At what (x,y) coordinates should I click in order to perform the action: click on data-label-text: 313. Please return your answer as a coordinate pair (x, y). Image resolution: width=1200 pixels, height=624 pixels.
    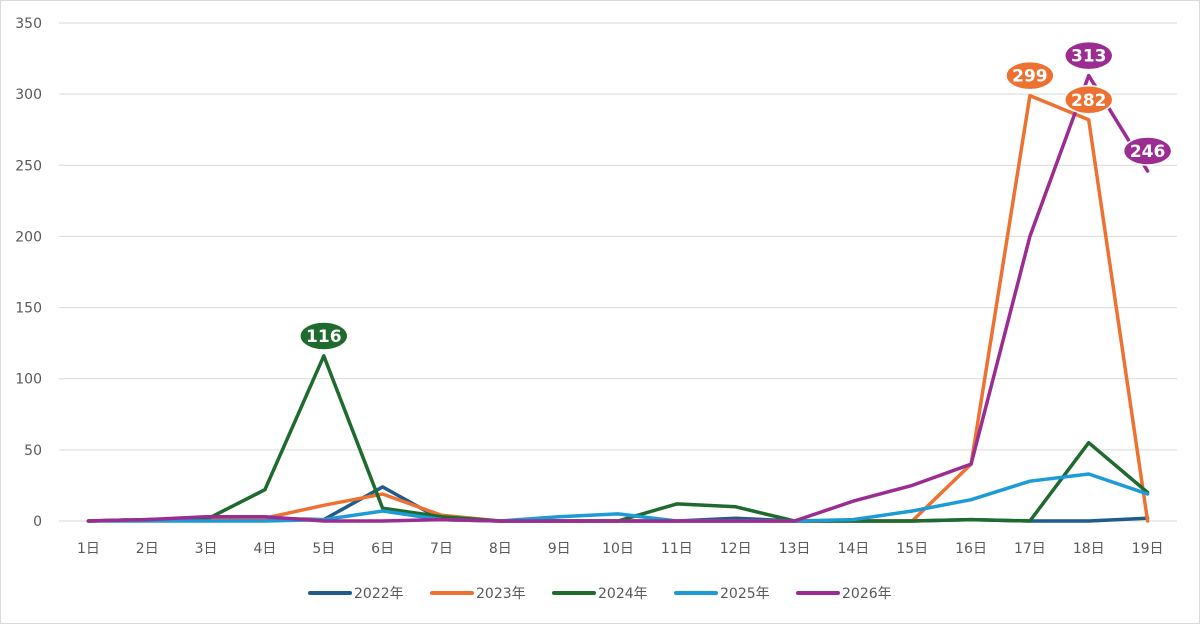
    Looking at the image, I should click on (1089, 57).